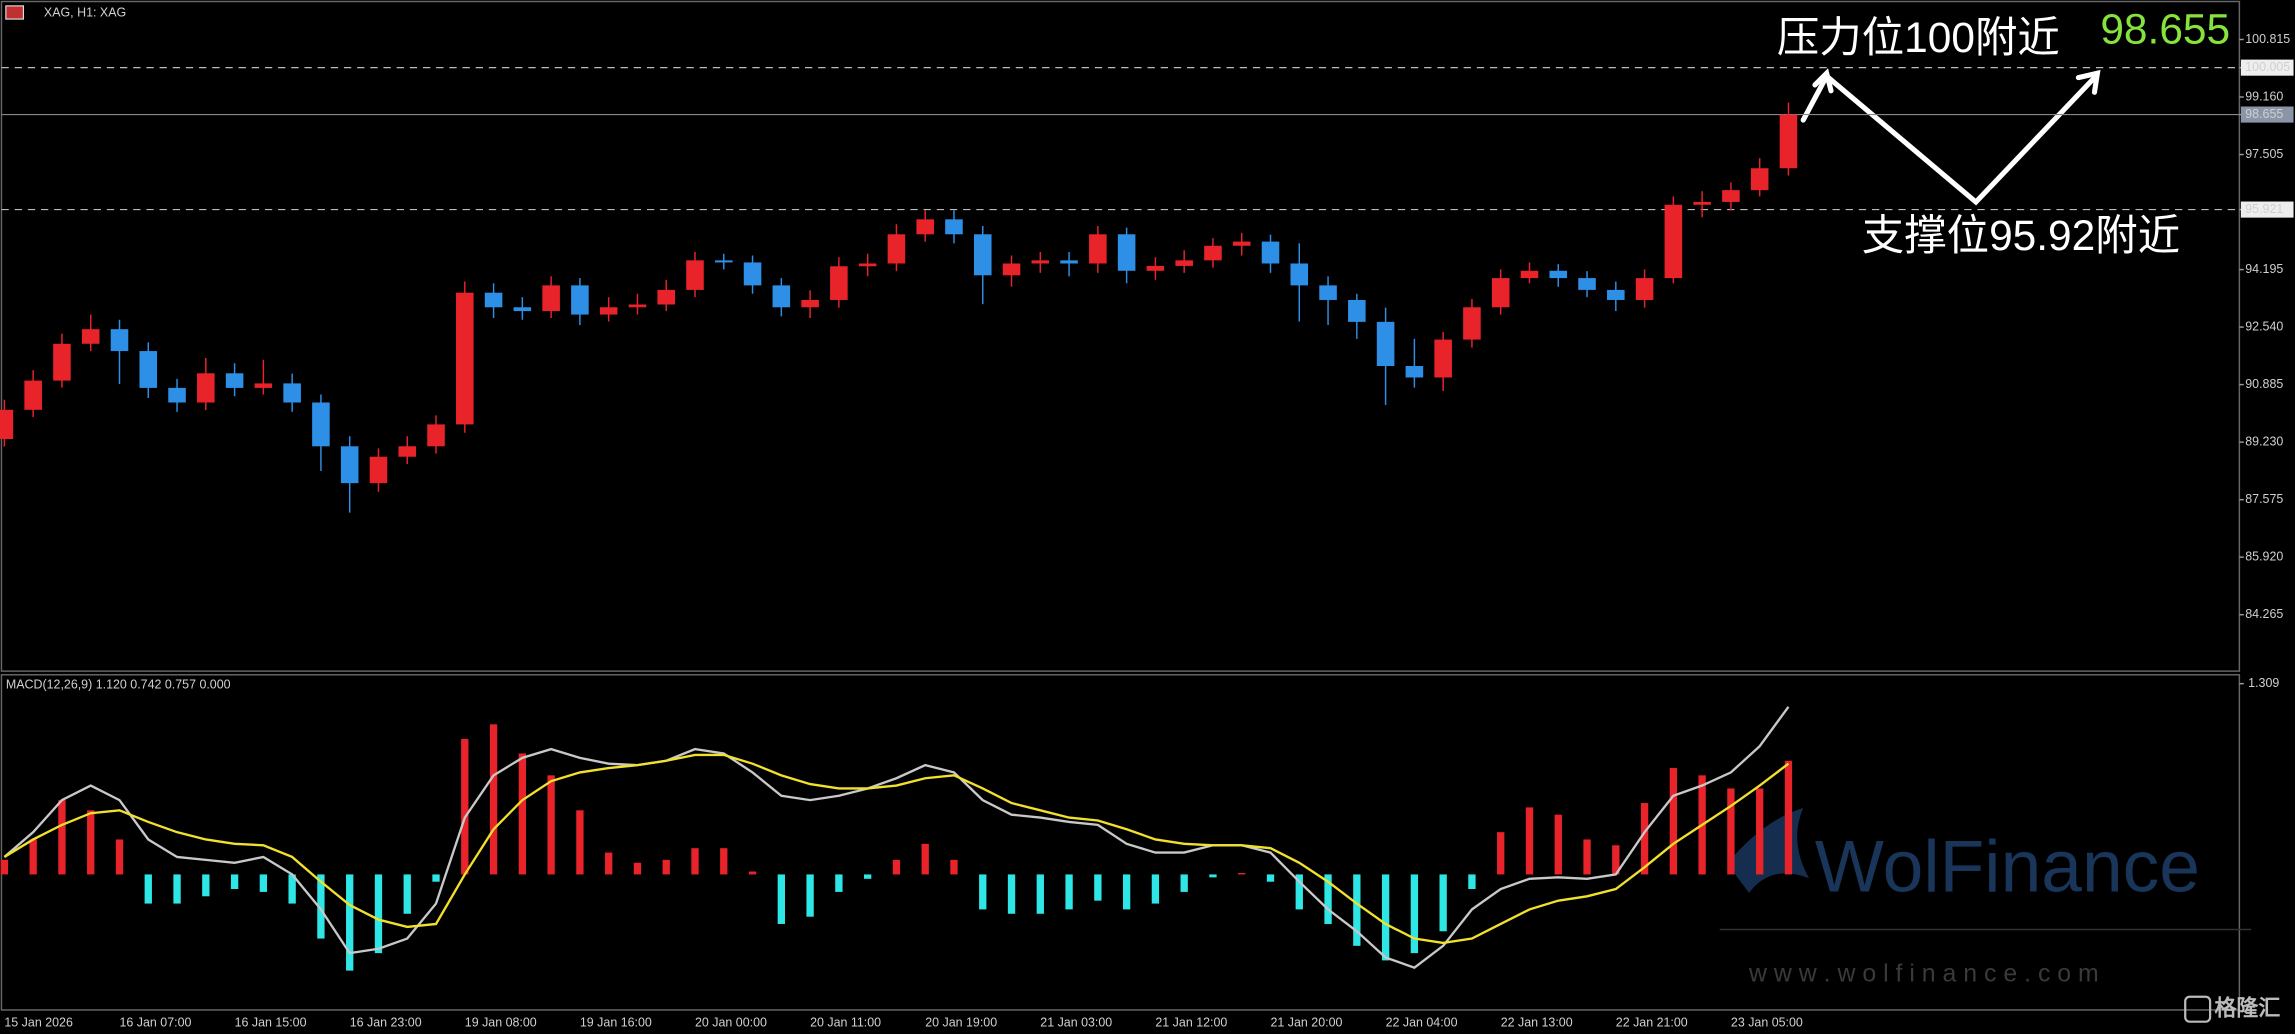 This screenshot has width=2295, height=1034. I want to click on y-tick-label: 99.160, so click(2264, 96).